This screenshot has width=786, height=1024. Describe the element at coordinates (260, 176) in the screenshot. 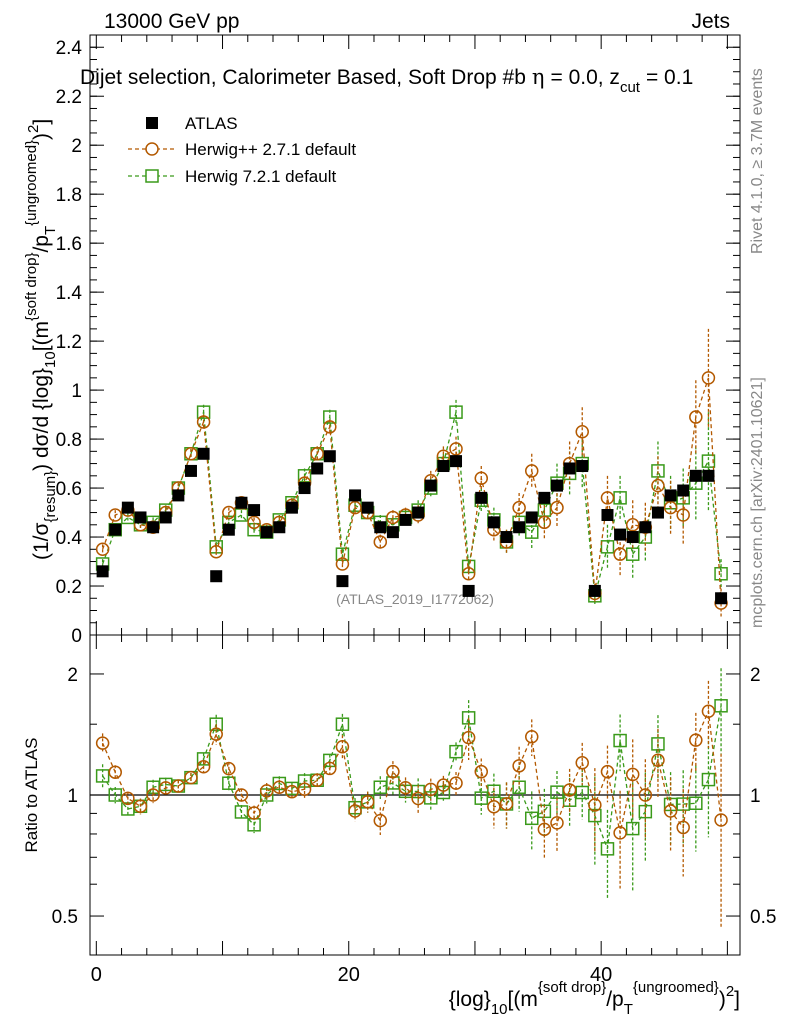

I see `legend-herwig7-label: Herwig 7.2.1 default` at that location.